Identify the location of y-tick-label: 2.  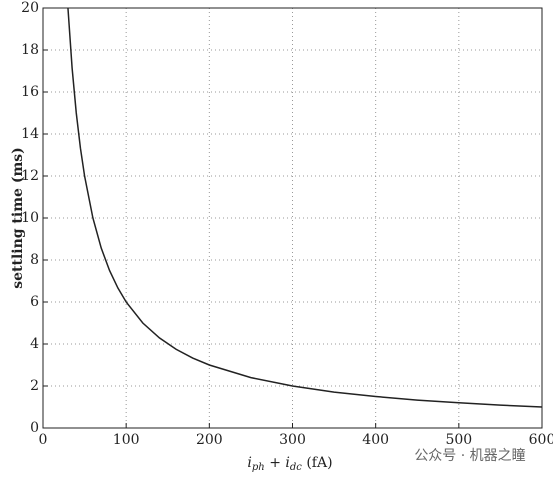
(34, 386).